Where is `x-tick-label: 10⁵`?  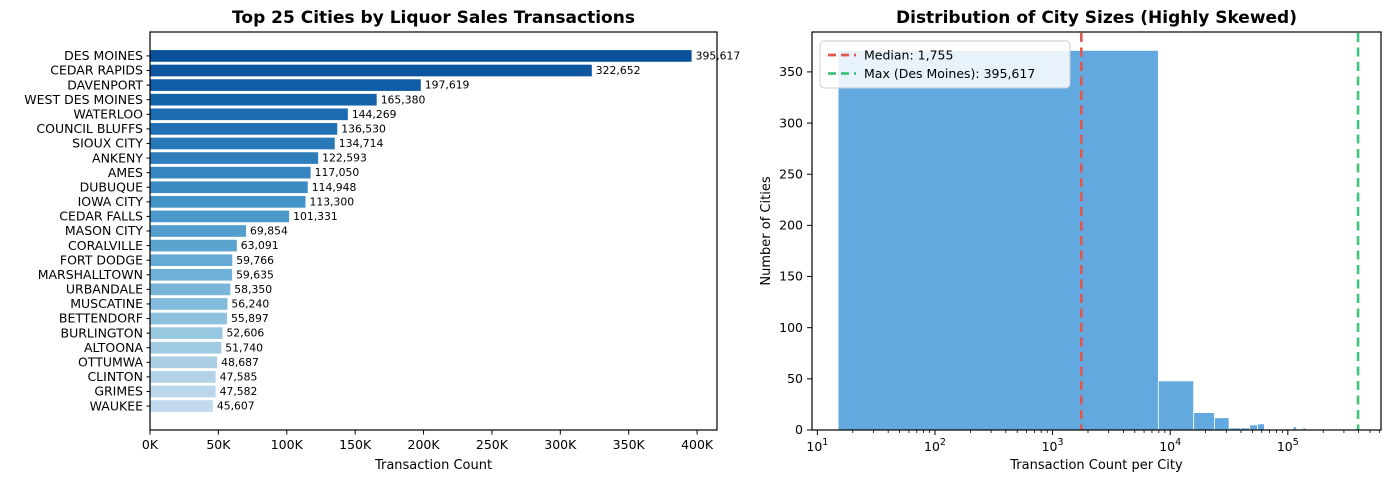
x-tick-label: 10⁵ is located at coordinates (1288, 445).